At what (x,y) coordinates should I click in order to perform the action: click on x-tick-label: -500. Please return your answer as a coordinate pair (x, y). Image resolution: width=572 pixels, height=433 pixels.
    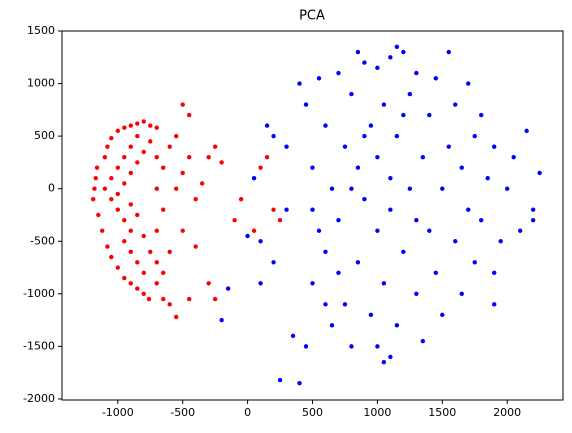
    Looking at the image, I should click on (182, 412).